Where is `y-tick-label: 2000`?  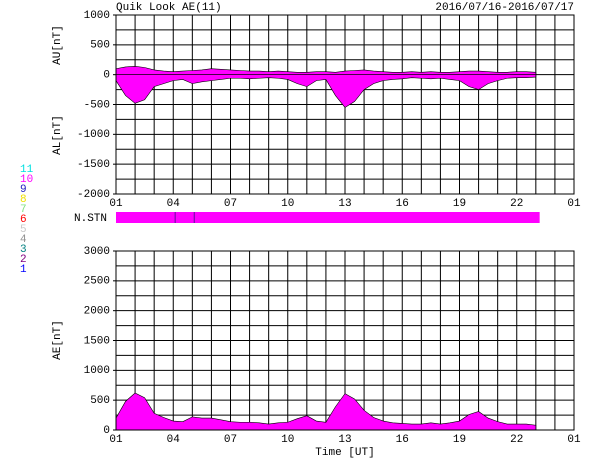
y-tick-label: 2000 is located at coordinates (97, 312).